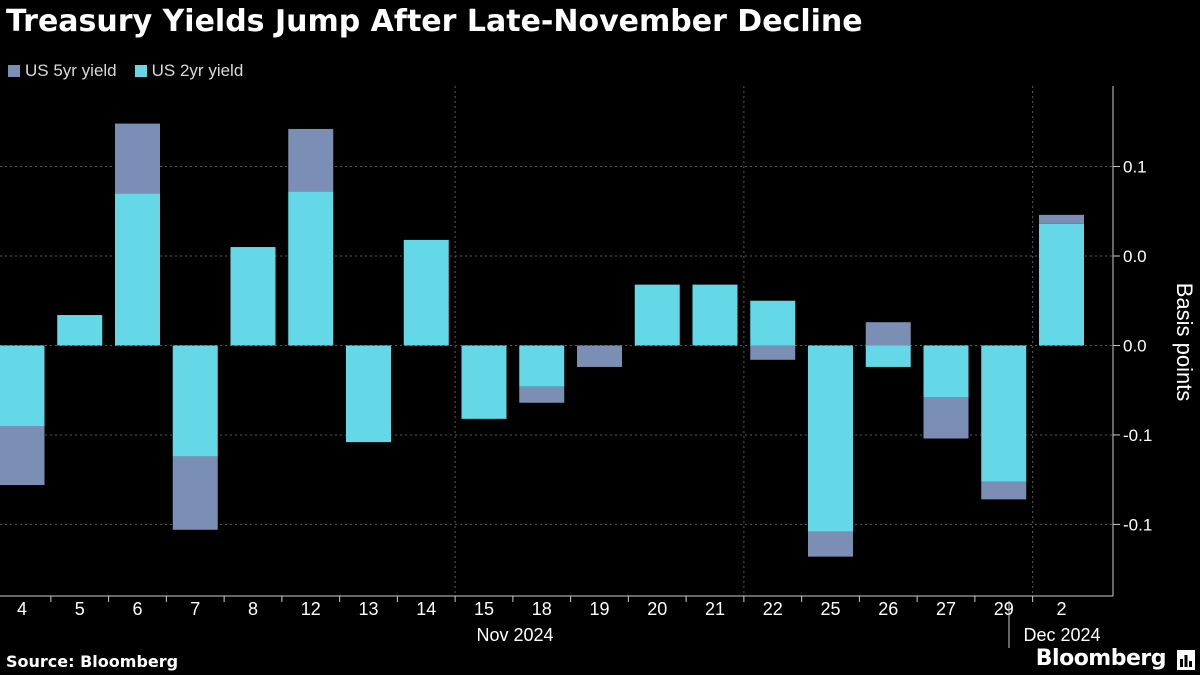 Image resolution: width=1200 pixels, height=675 pixels. I want to click on x-tick-label: 27, so click(946, 609).